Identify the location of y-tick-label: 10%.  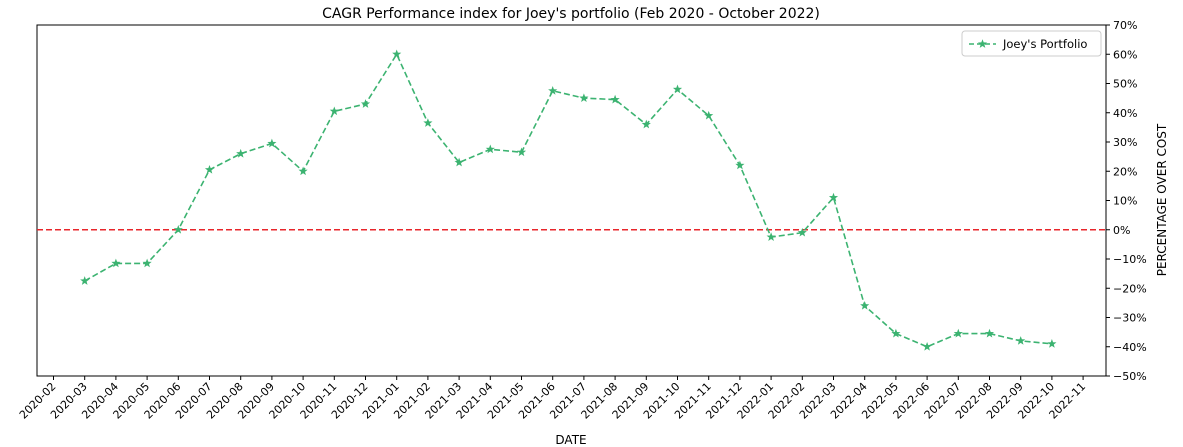
(1125, 201).